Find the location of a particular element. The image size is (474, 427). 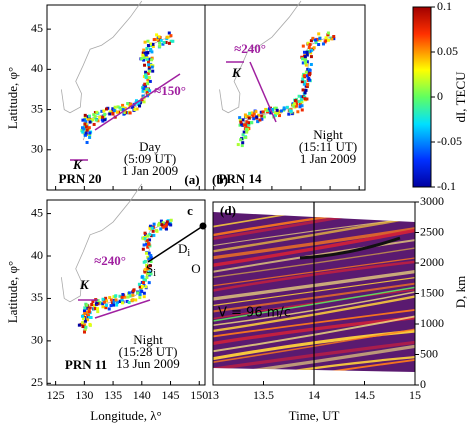

colorbar-label: dI, TECU is located at coordinates (460, 97).